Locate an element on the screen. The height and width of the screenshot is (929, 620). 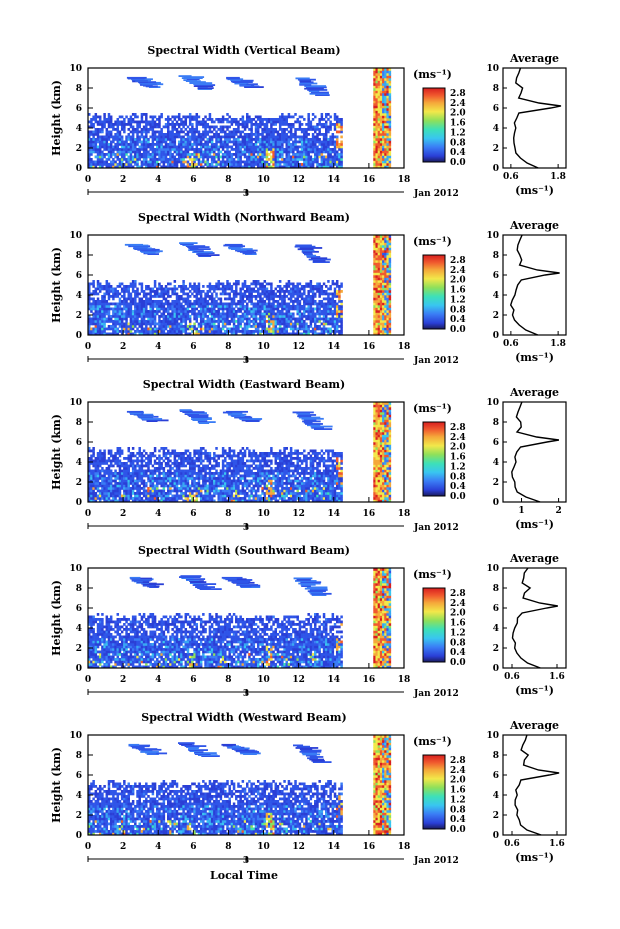
cloud-cell is located at coordinates (317, 90).